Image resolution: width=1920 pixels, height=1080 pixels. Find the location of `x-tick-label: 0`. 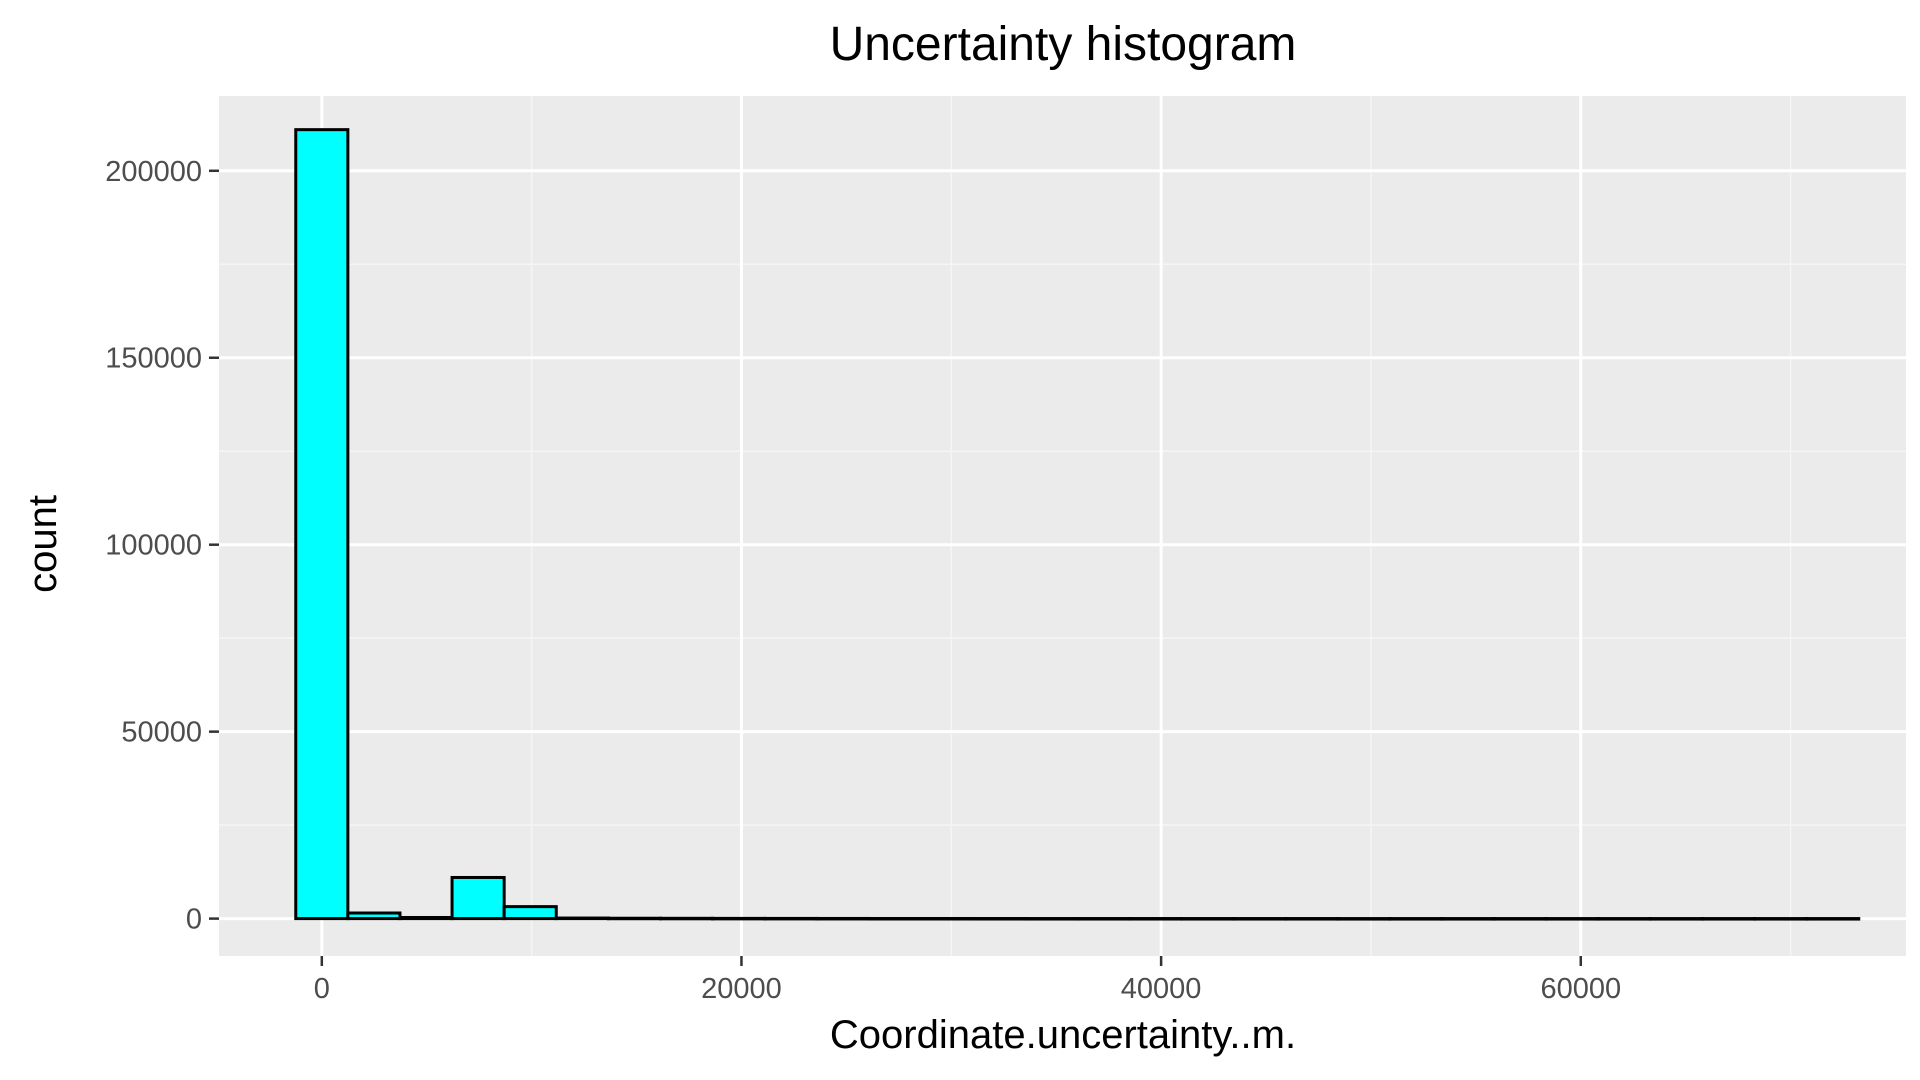

x-tick-label: 0 is located at coordinates (322, 989).